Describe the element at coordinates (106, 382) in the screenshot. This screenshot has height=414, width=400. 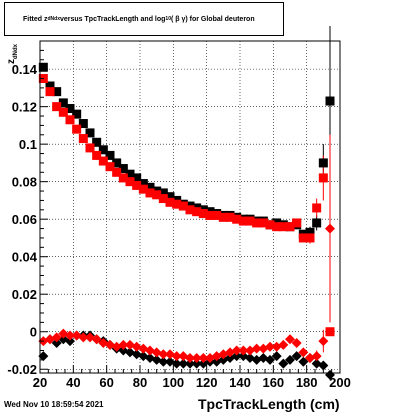
I see `x-tick-label: 60` at that location.